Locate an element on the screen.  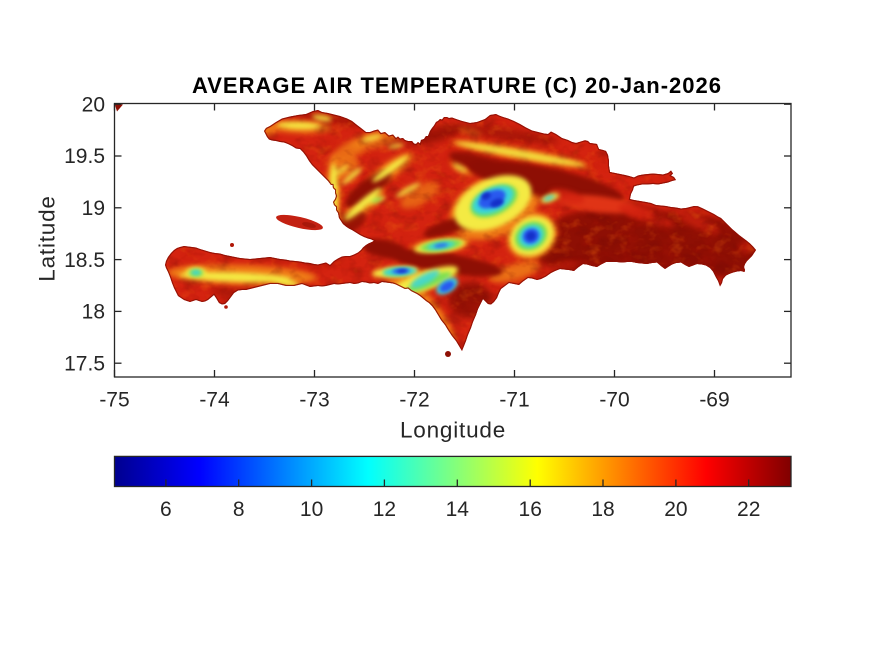
svg-text: -71 is located at coordinates (514, 400).